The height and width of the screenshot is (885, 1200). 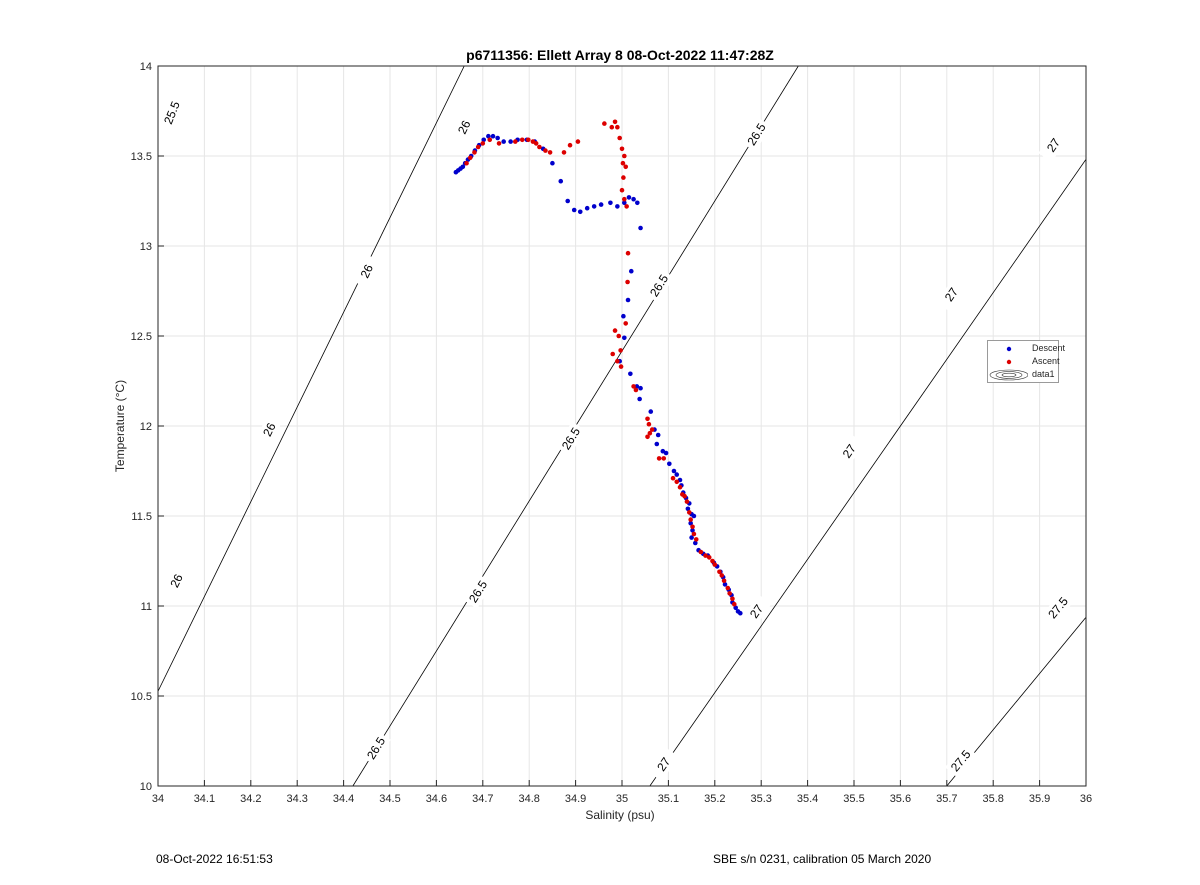 What do you see at coordinates (141, 697) in the screenshot?
I see `y-tick-label: 10.5` at bounding box center [141, 697].